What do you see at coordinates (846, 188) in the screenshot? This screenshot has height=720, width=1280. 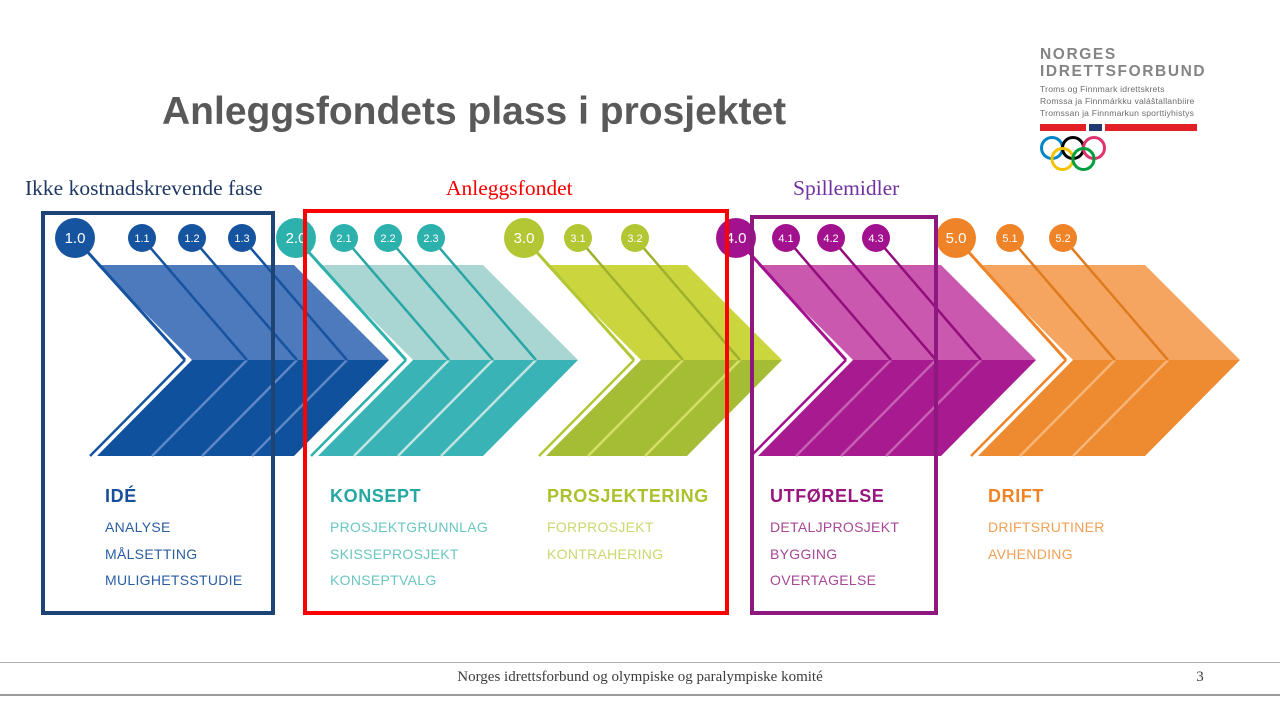 I see `annotation-label-spillemidler: Spillemidler` at bounding box center [846, 188].